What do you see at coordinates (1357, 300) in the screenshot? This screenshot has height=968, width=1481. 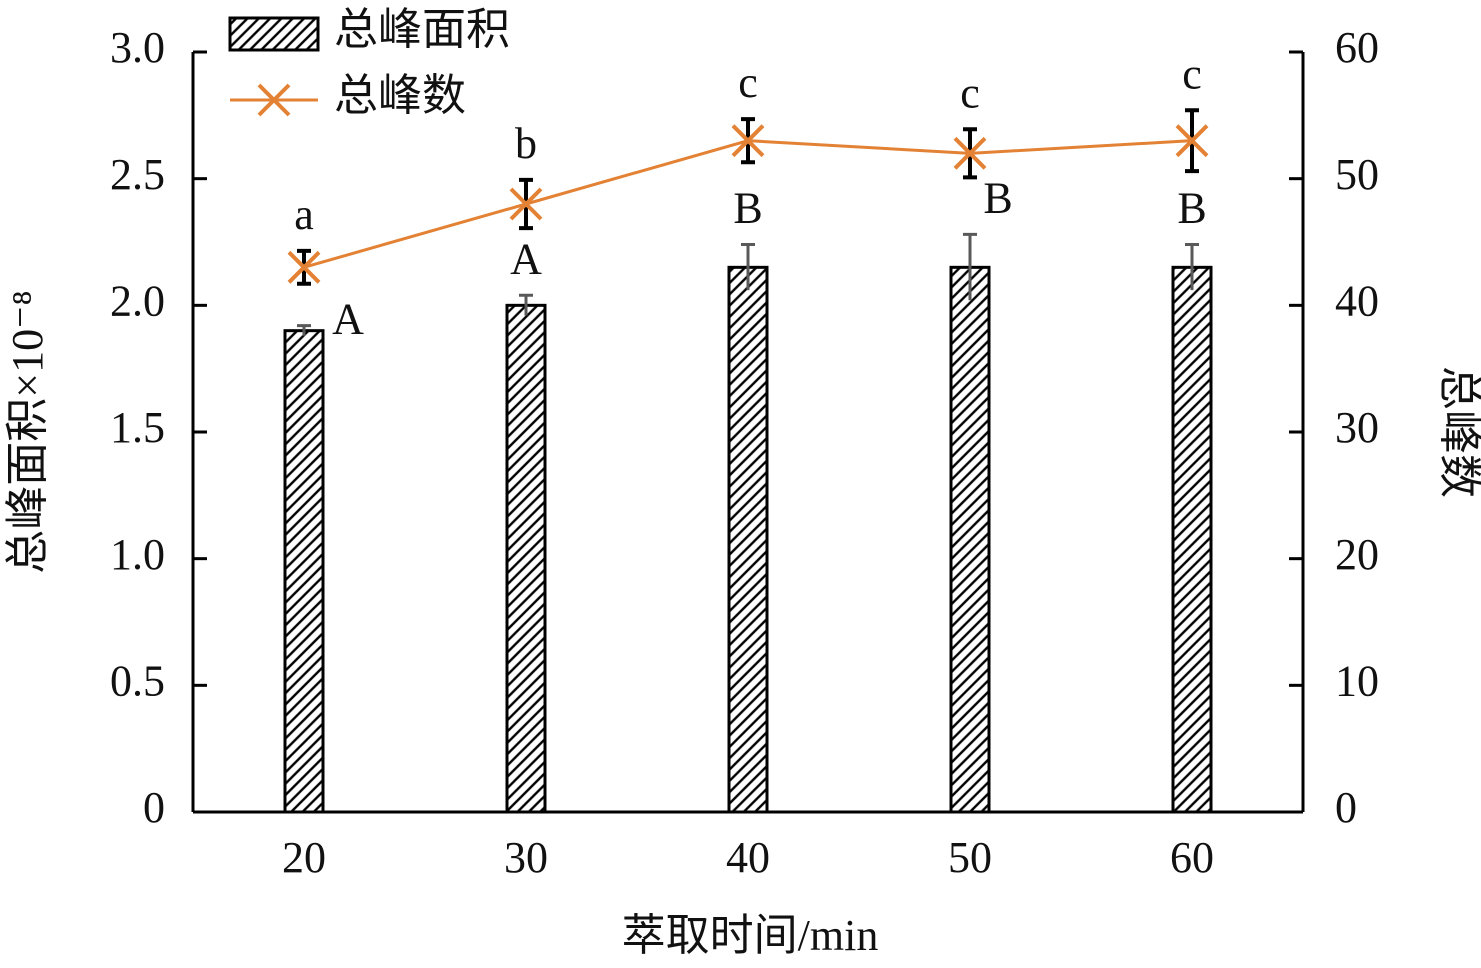 I see `y2-tick-label: 40` at bounding box center [1357, 300].